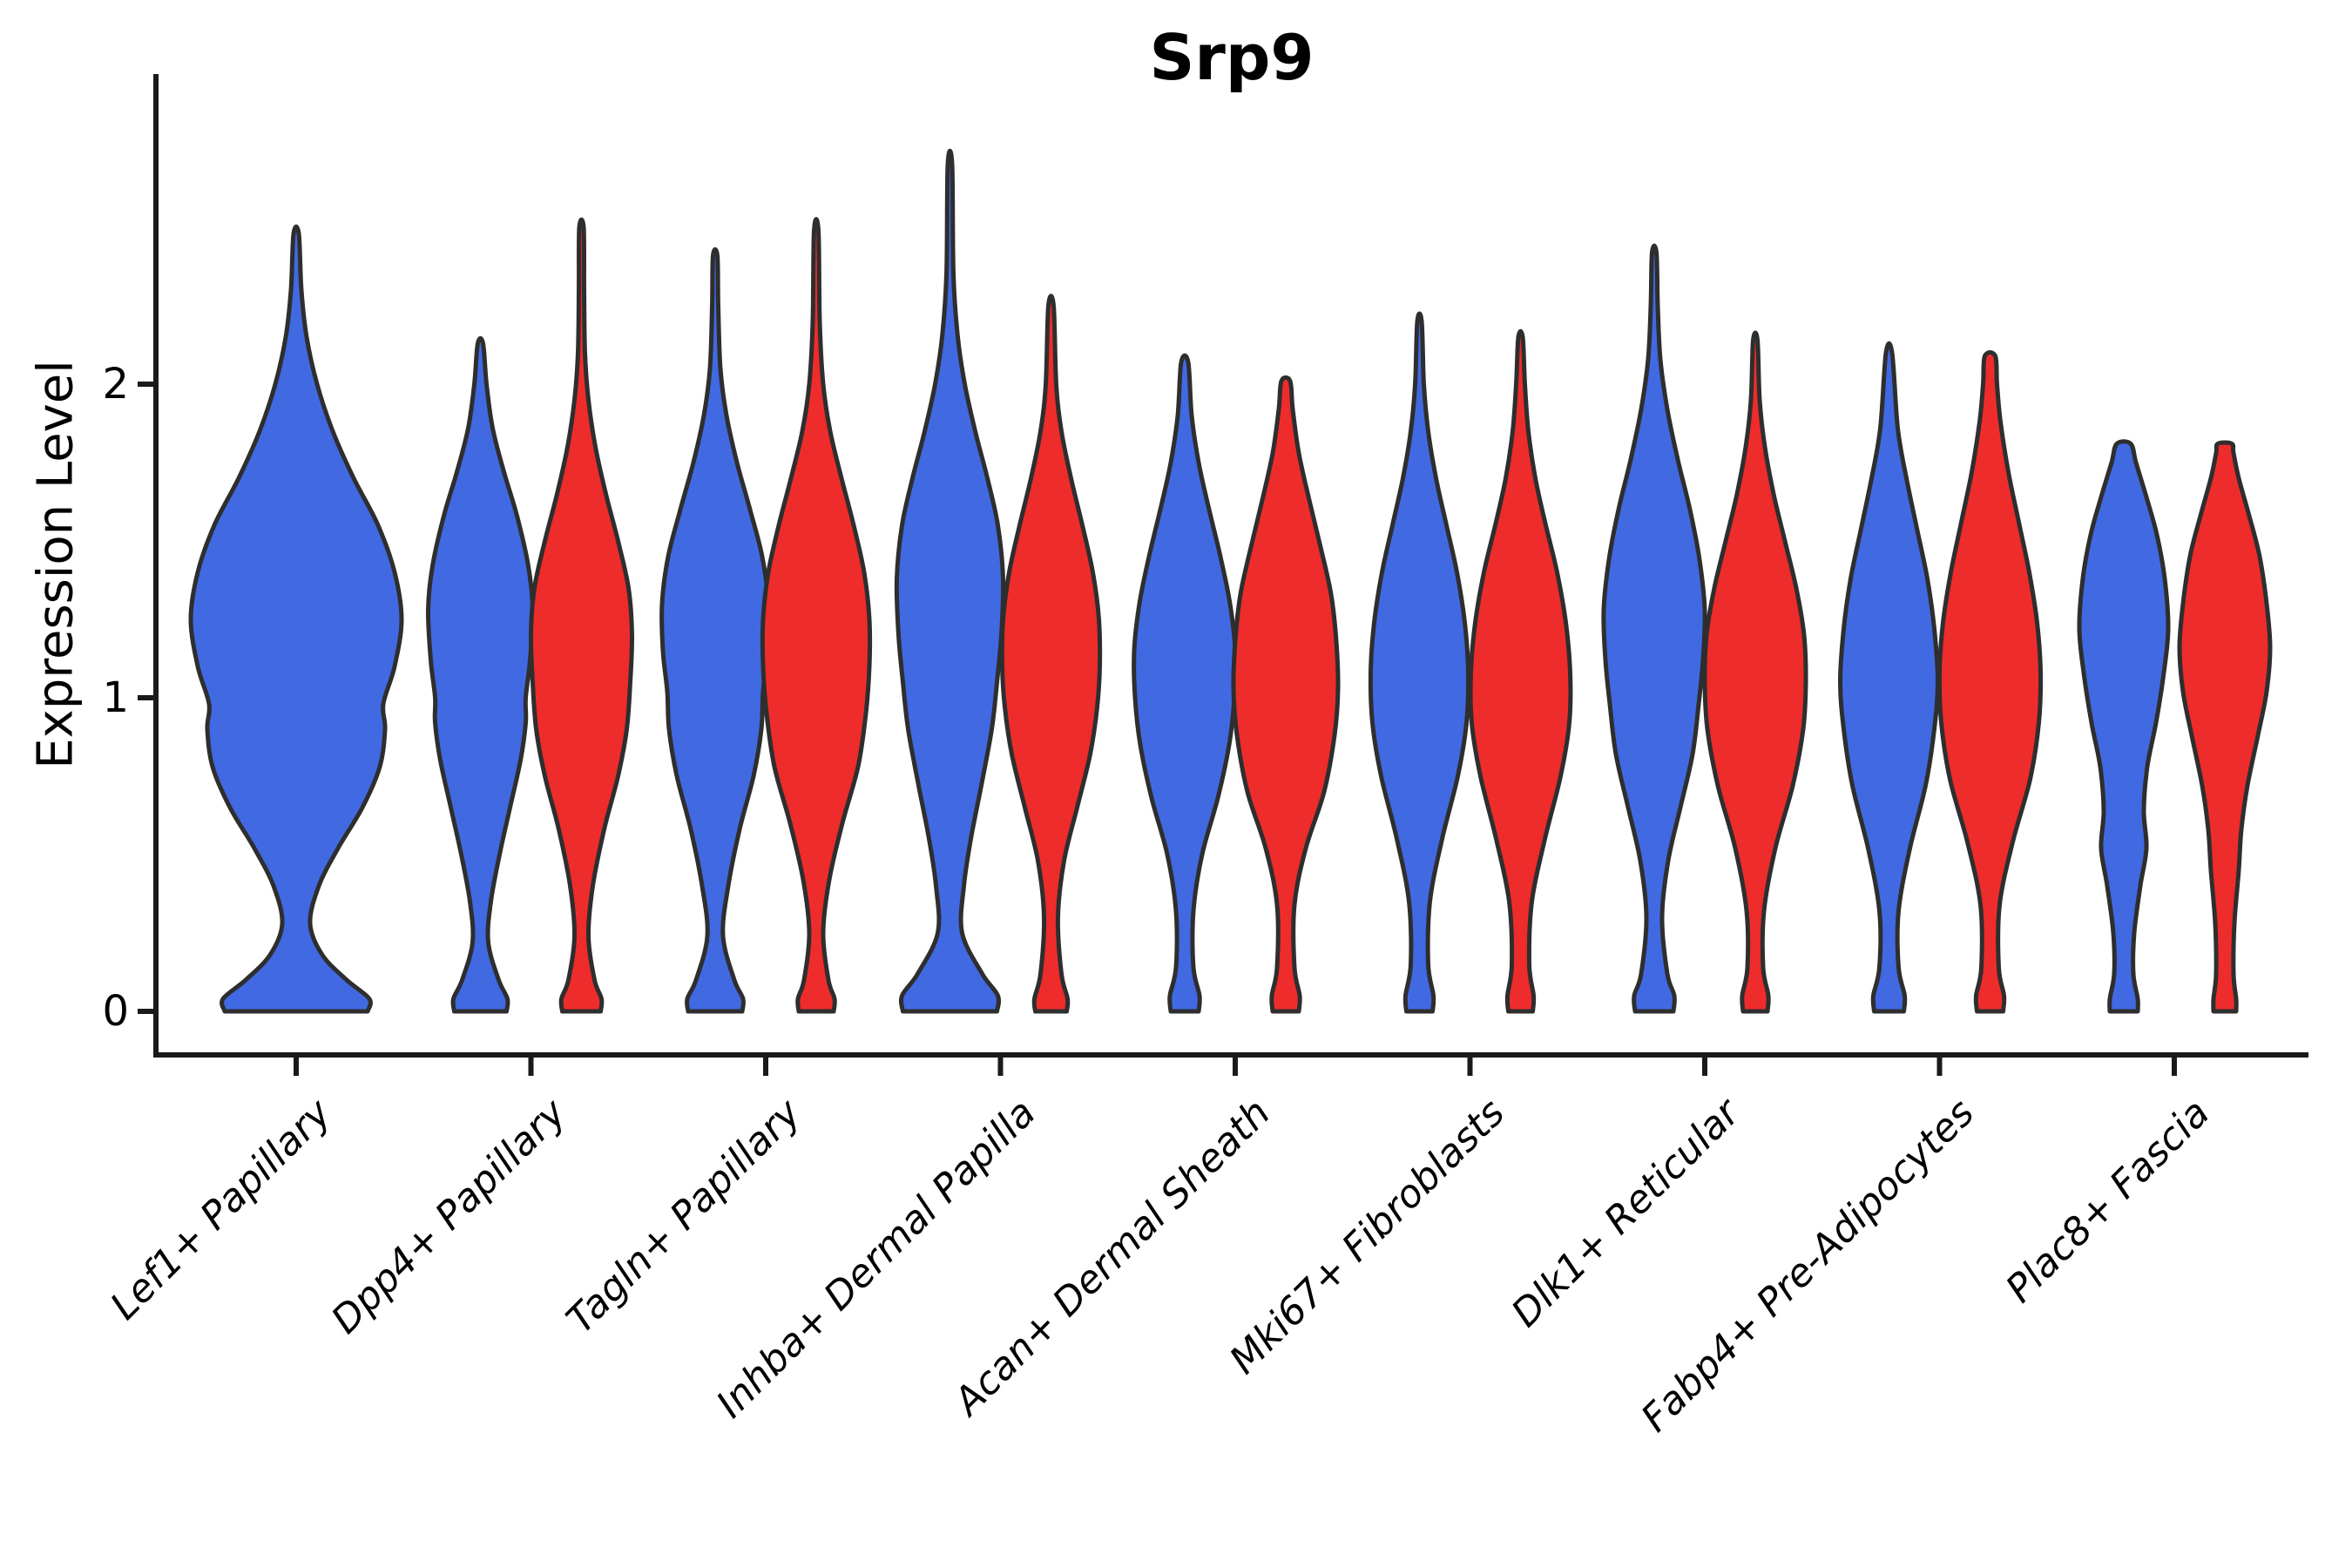 Image resolution: width=2352 pixels, height=1568 pixels. Describe the element at coordinates (1051, 654) in the screenshot. I see `violin-red-inhba-dermal-papilla` at that location.